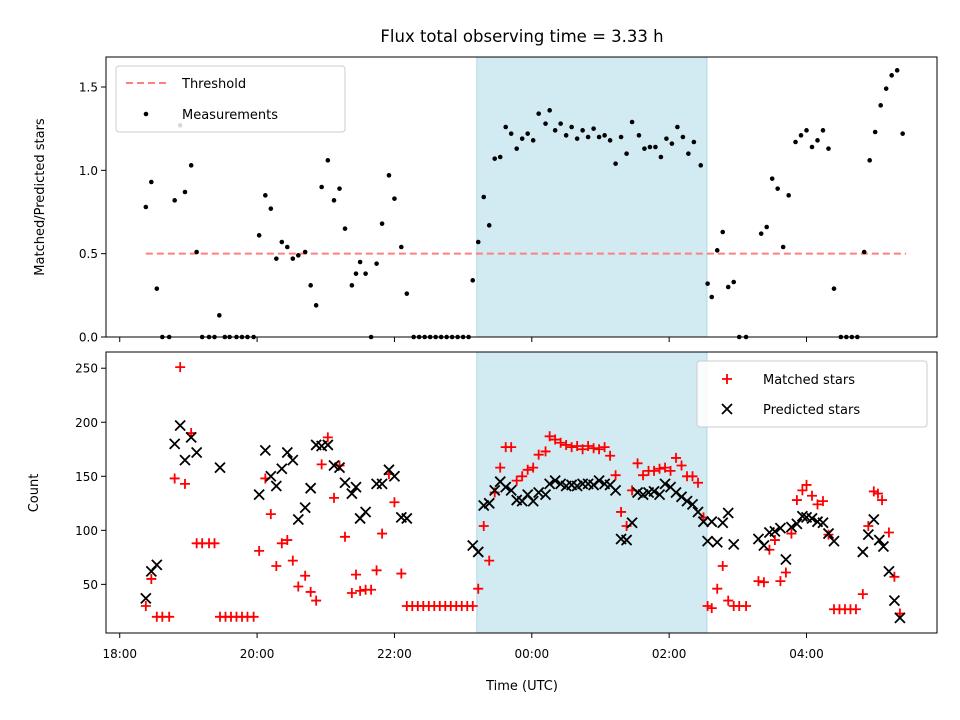  Describe the element at coordinates (119, 654) in the screenshot. I see `x-tick-label: 18:00` at that location.